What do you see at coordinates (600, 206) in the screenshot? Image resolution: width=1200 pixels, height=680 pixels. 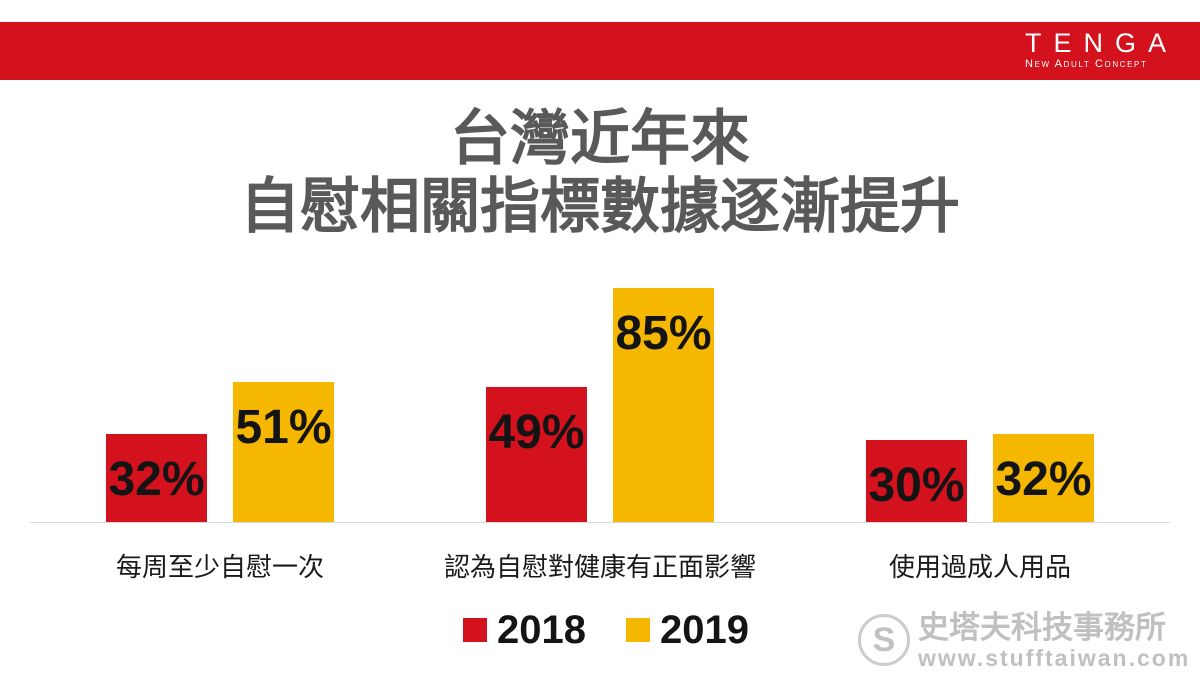 I see `title-line-2: 自慰相關指標數據逐漸提升` at bounding box center [600, 206].